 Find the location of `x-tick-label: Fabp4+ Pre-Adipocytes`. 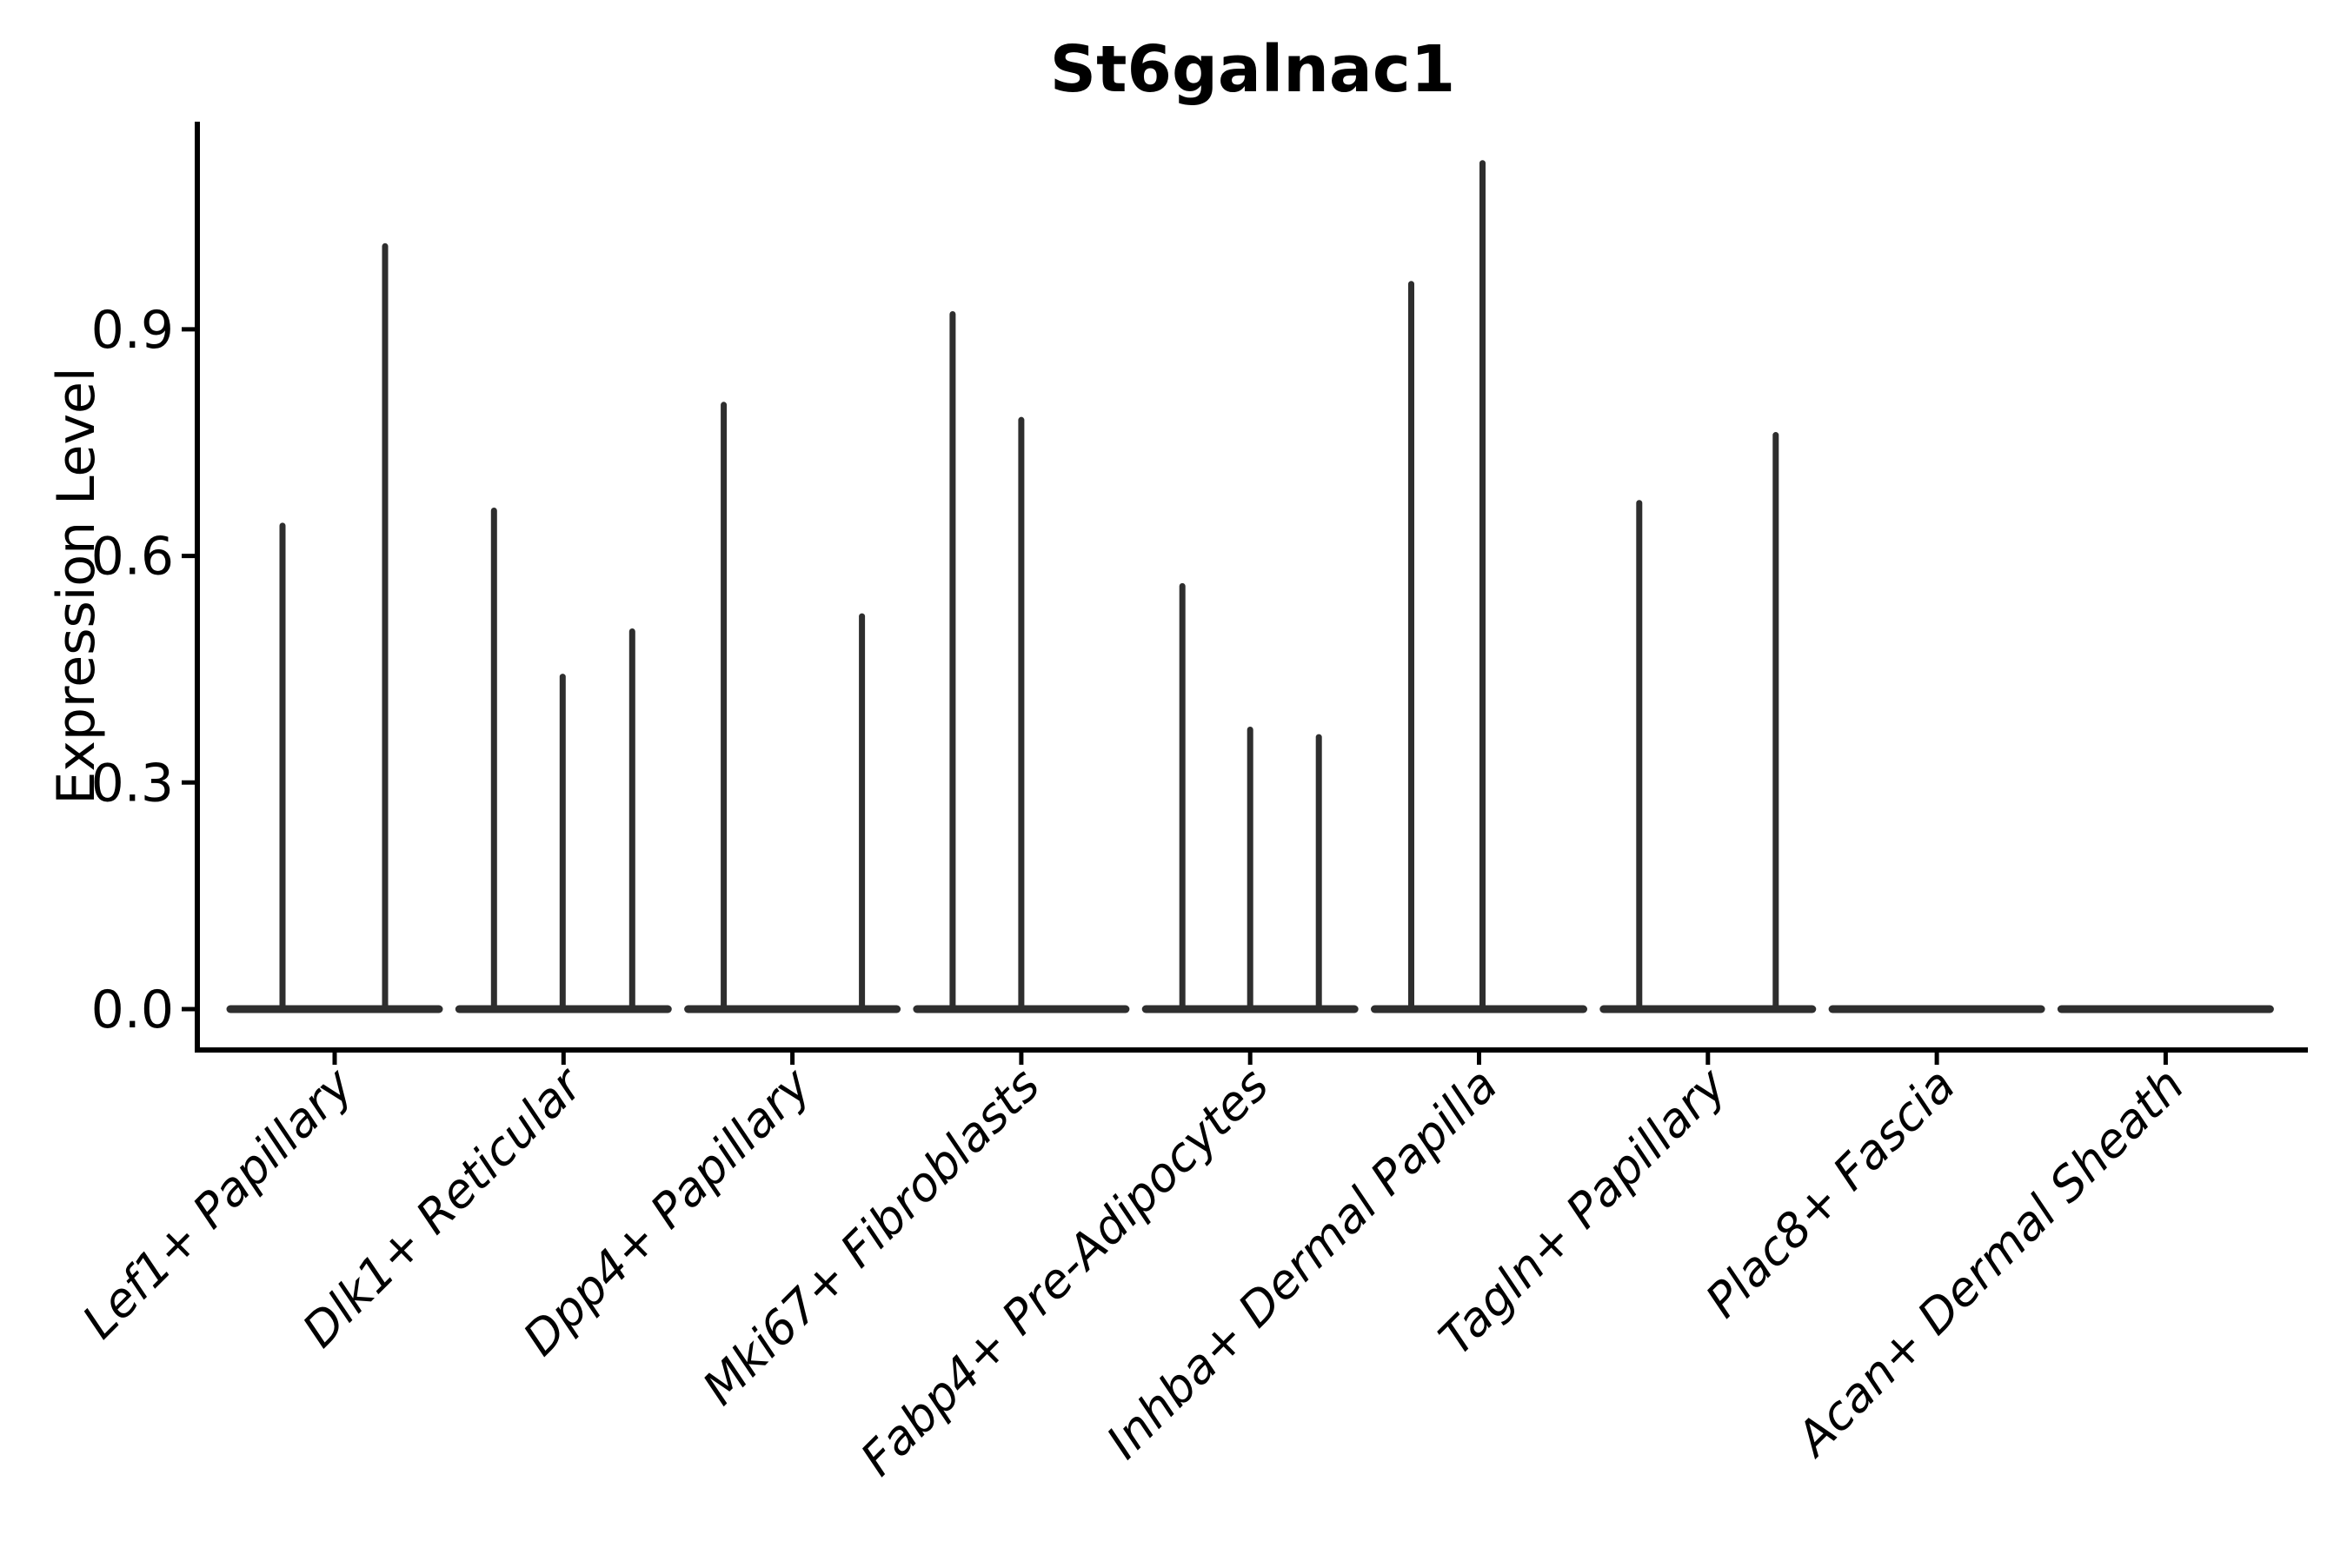

x-tick-label: Fabp4+ Pre-Adipocytes is located at coordinates (1064, 1272).